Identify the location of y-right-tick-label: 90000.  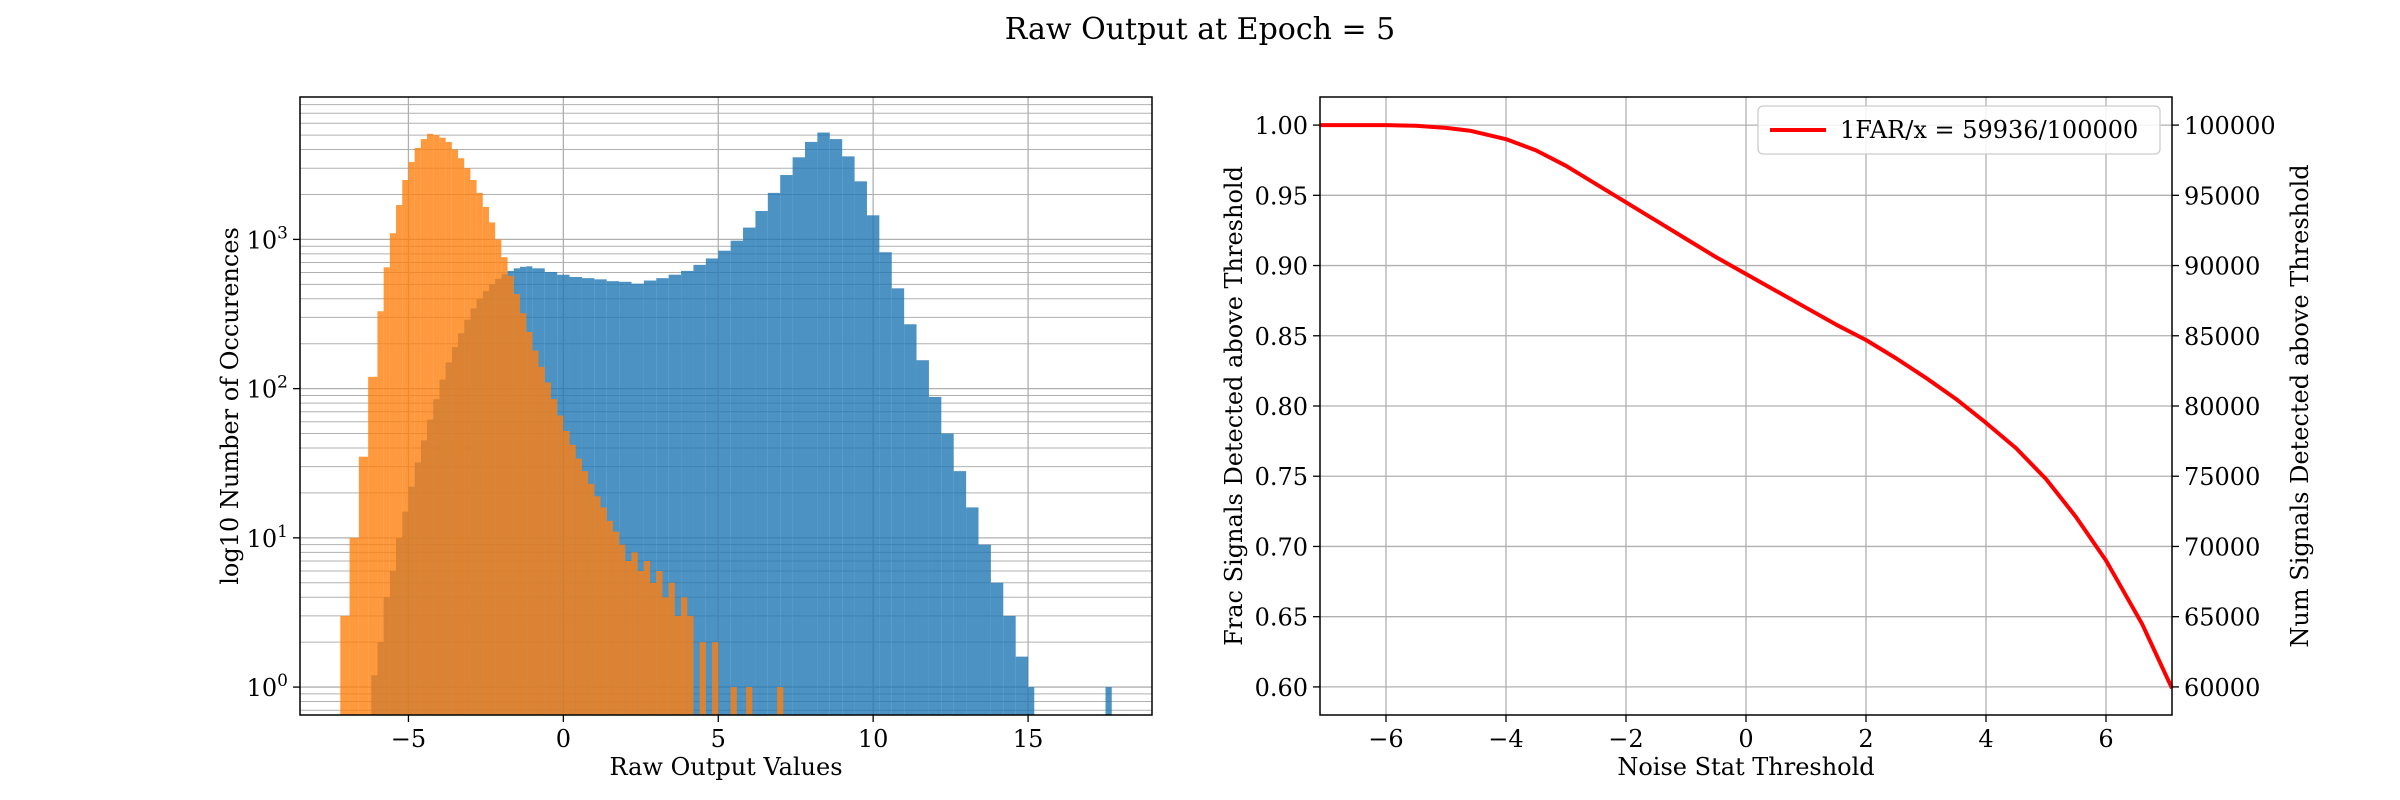
(2222, 267).